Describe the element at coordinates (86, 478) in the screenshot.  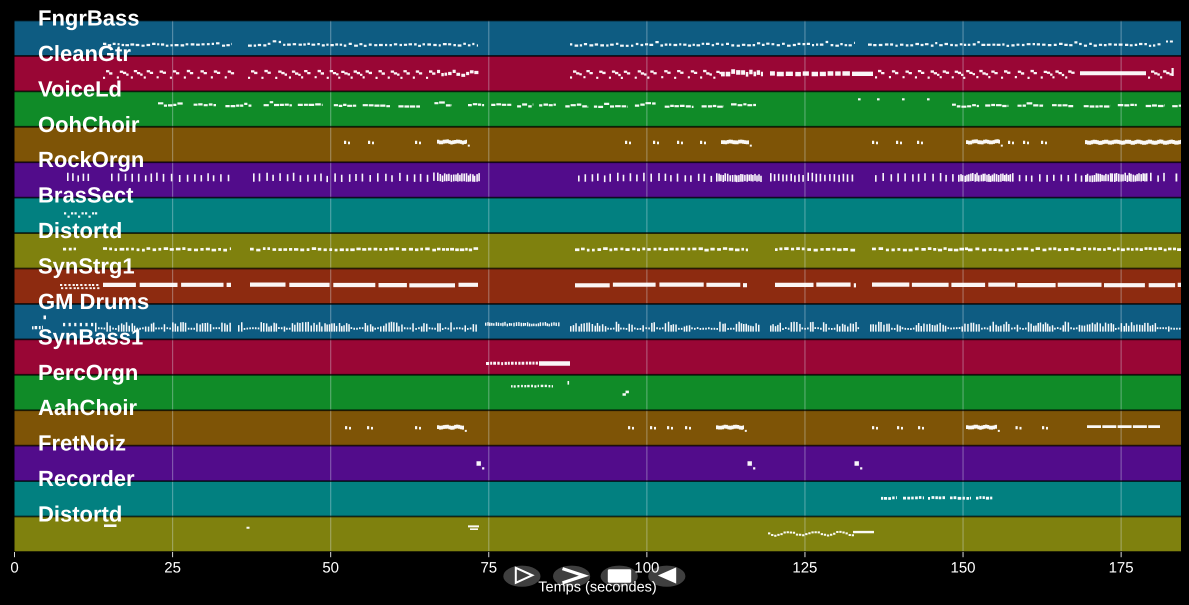
I see `svg-text: Recorder` at that location.